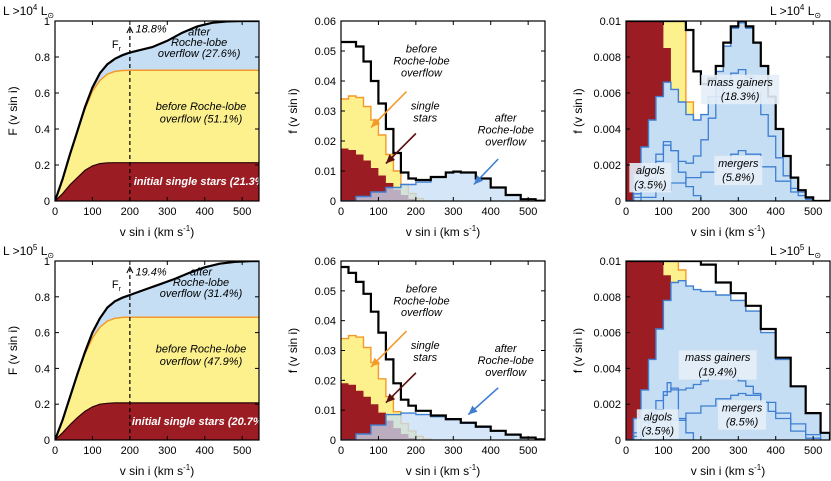 Image resolution: width=831 pixels, height=481 pixels. I want to click on marker-label: Fr, so click(117, 46).